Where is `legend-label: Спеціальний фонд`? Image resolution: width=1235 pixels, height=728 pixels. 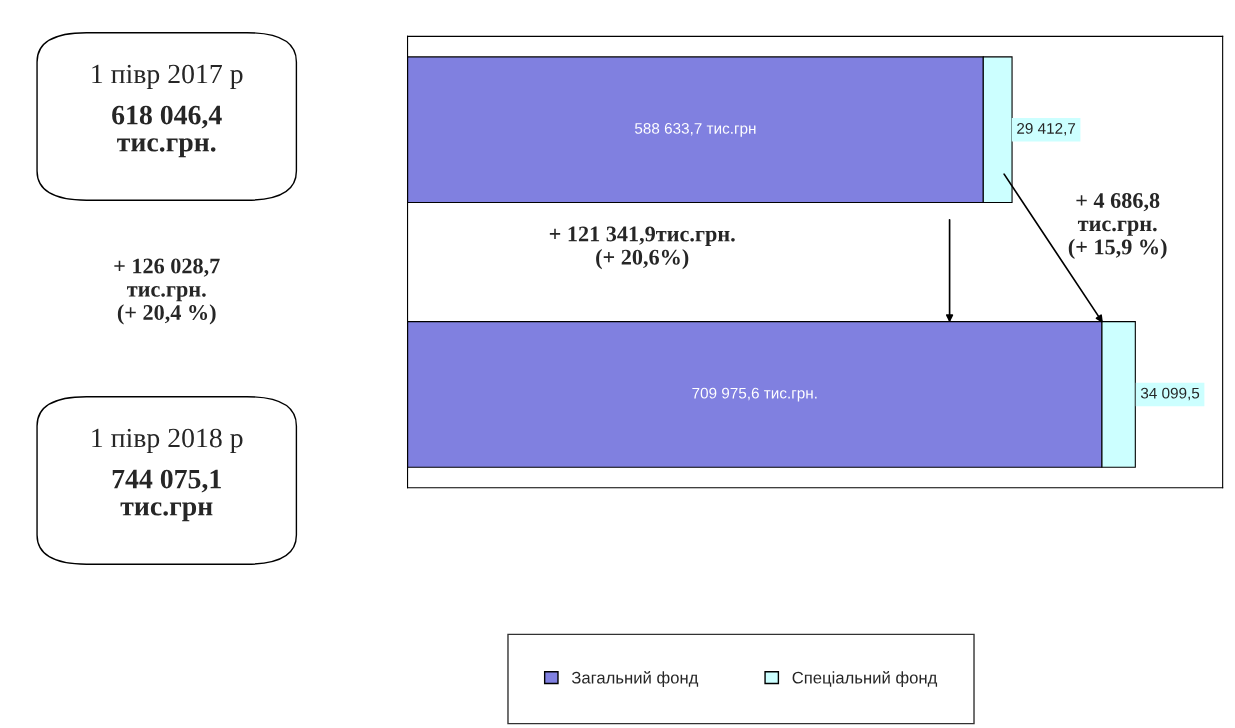 legend-label: Спеціальний фонд is located at coordinates (865, 679).